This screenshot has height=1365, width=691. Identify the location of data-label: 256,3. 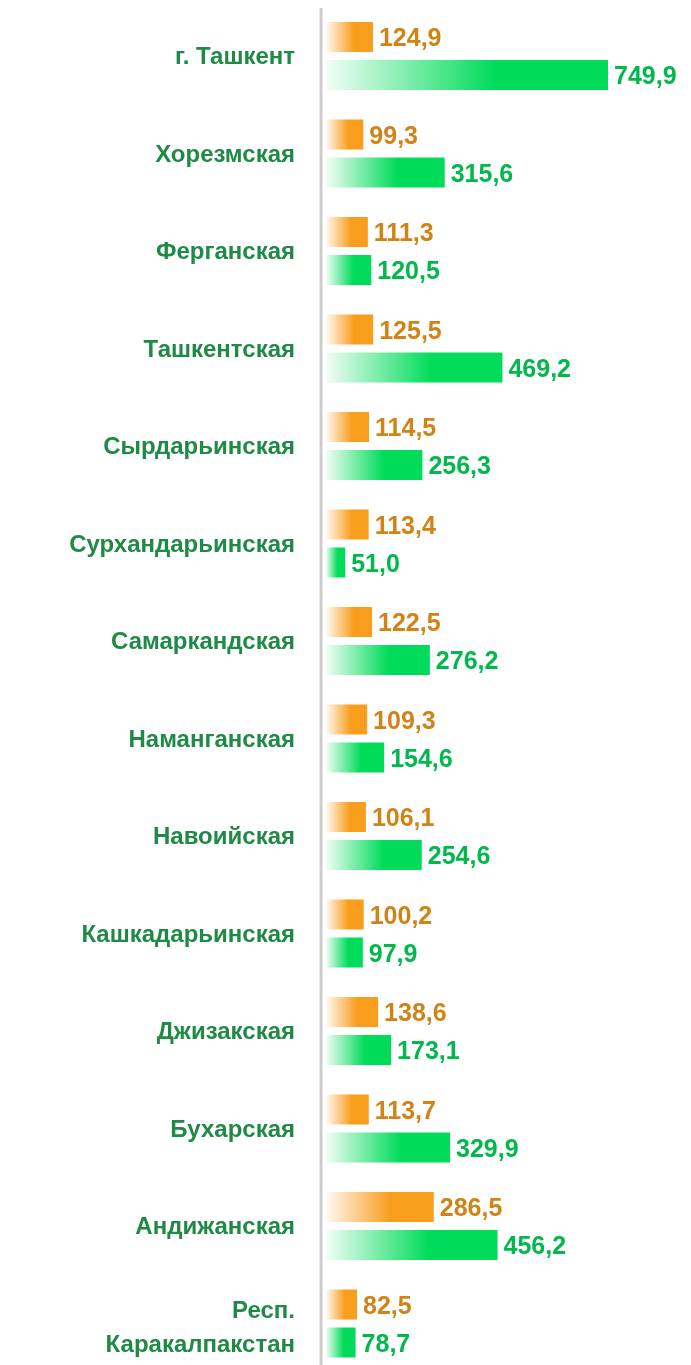
(459, 465).